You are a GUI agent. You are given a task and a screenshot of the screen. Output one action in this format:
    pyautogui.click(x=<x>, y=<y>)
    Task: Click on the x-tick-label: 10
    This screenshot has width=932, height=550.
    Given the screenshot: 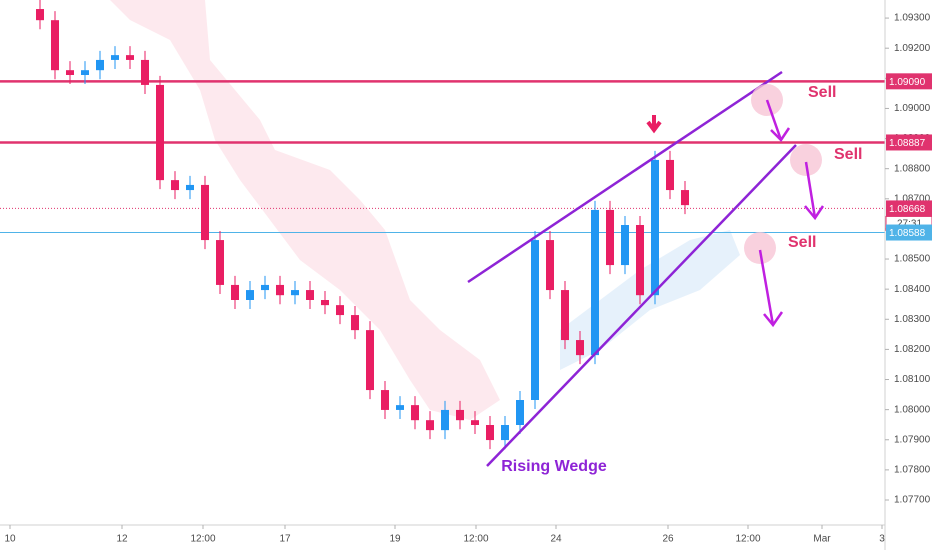 What is the action you would take?
    pyautogui.click(x=10, y=539)
    